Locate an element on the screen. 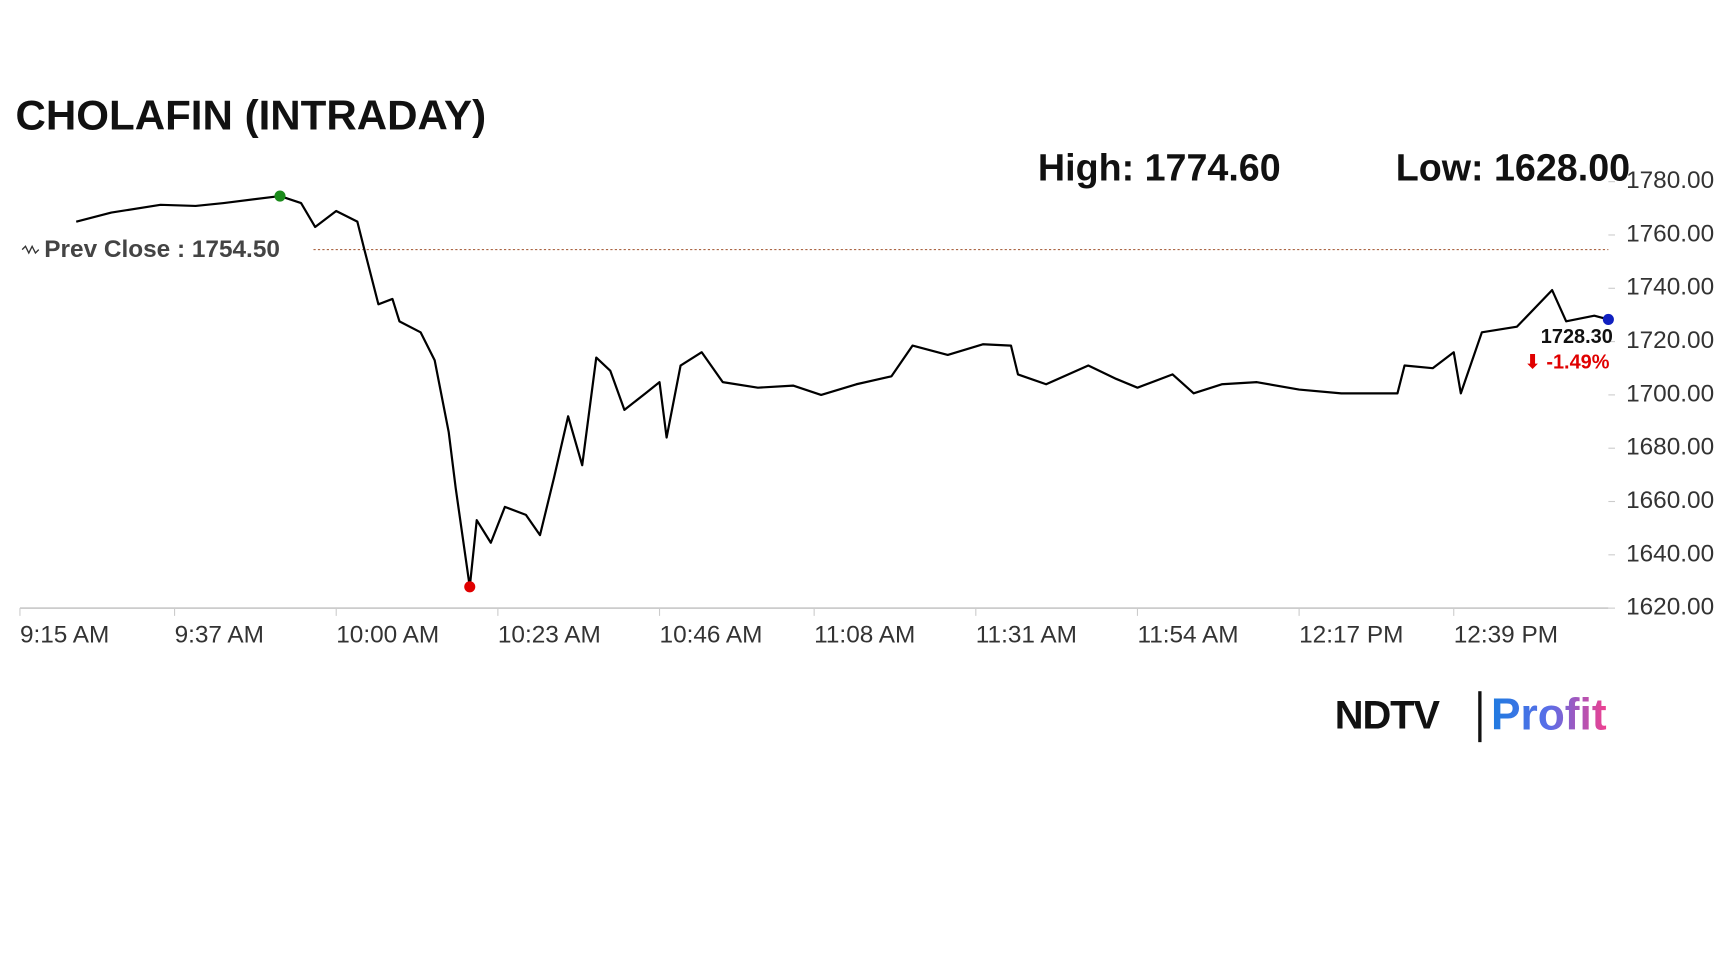 Image resolution: width=1728 pixels, height=972 pixels. y-tick-label: 1660.00 is located at coordinates (1670, 500).